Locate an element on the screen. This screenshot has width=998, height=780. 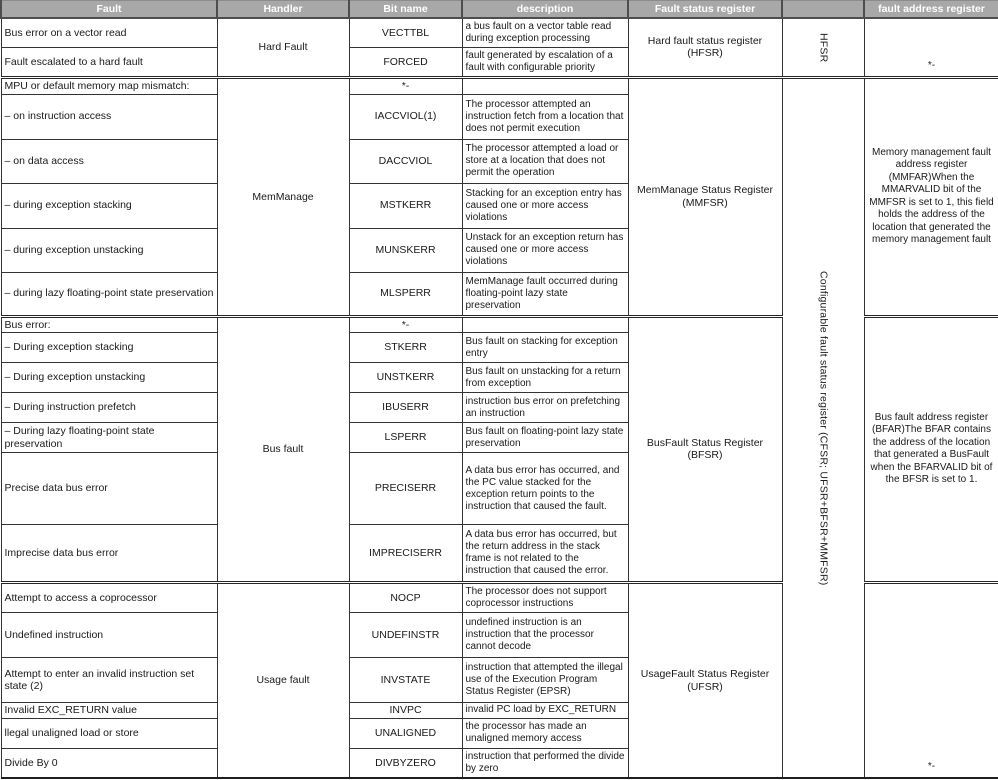
fault-cell: – During instruction prefetch is located at coordinates (109, 407).